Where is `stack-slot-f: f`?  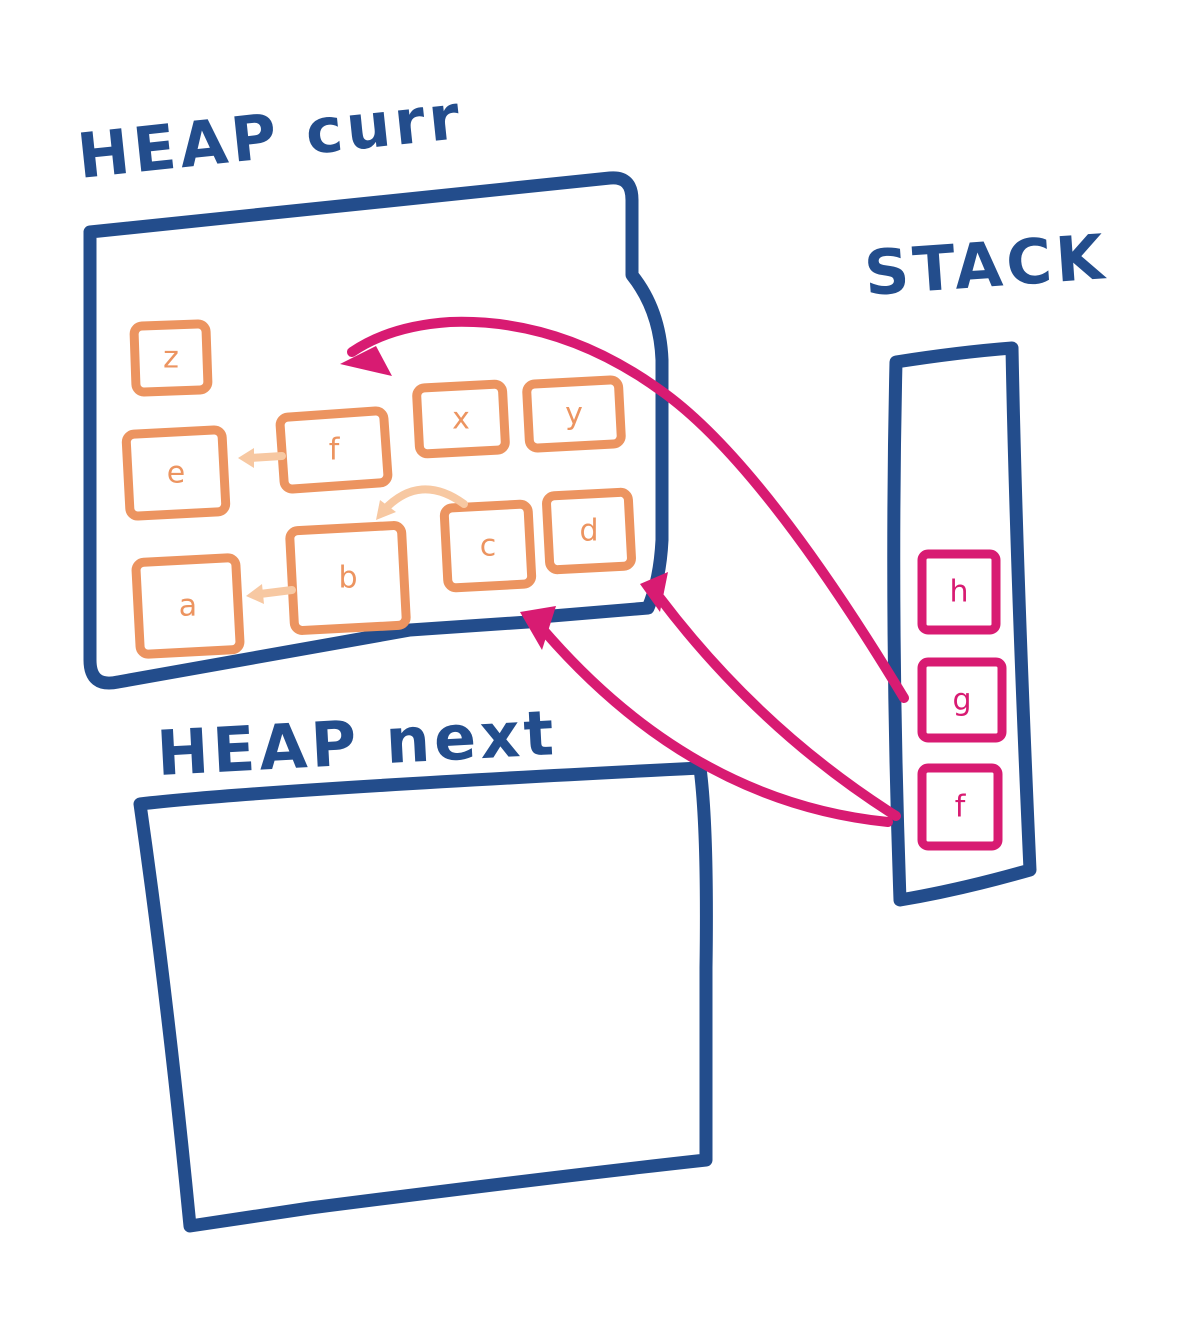
stack-slot-f: f is located at coordinates (960, 807).